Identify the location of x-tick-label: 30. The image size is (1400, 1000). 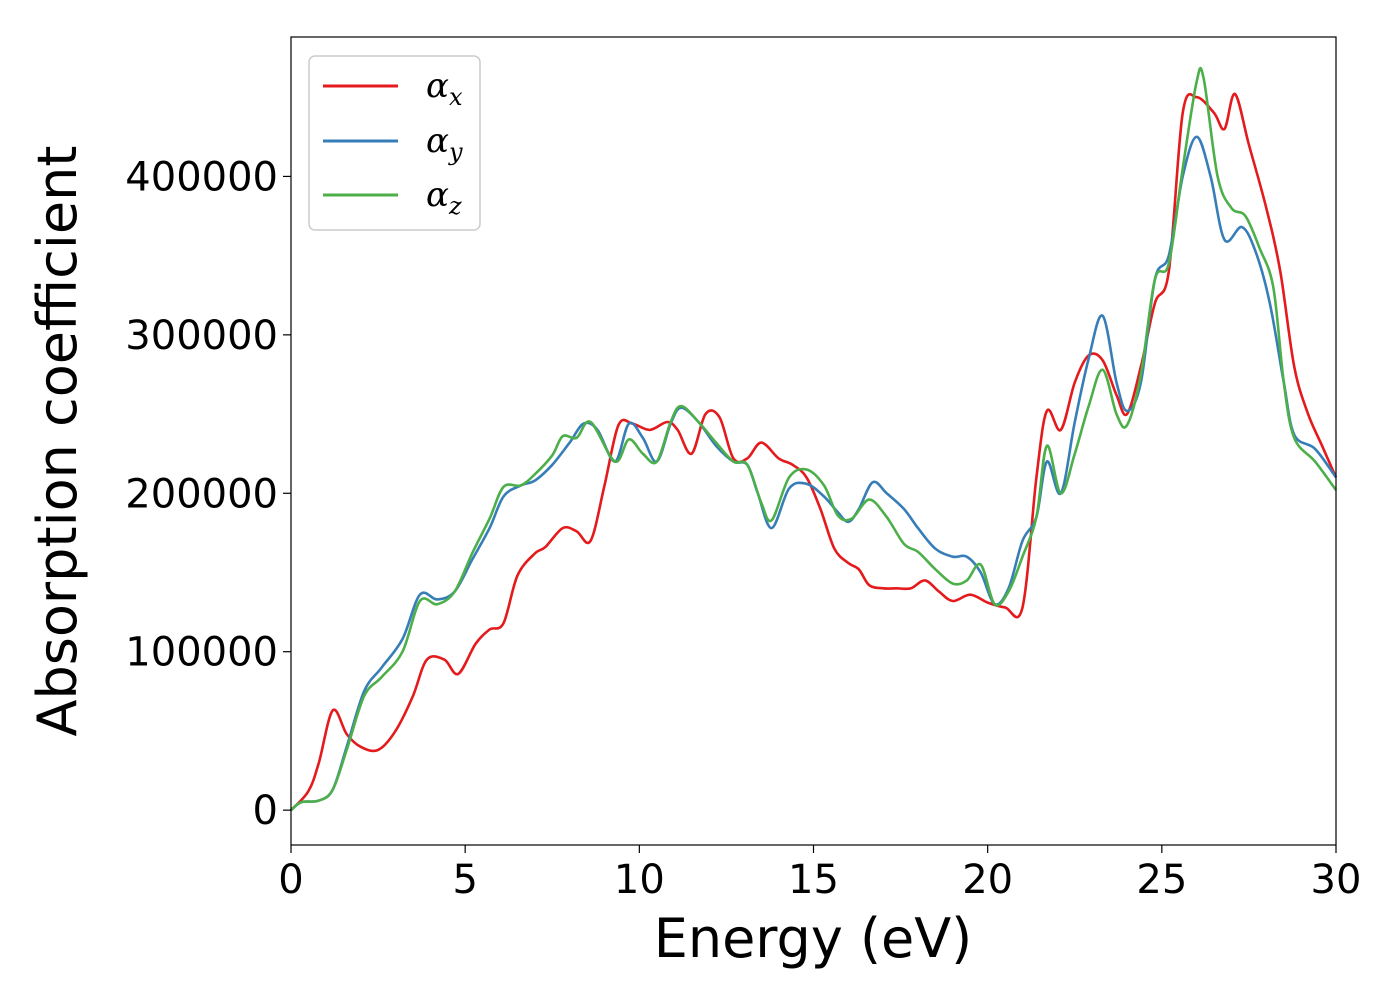
(1336, 880).